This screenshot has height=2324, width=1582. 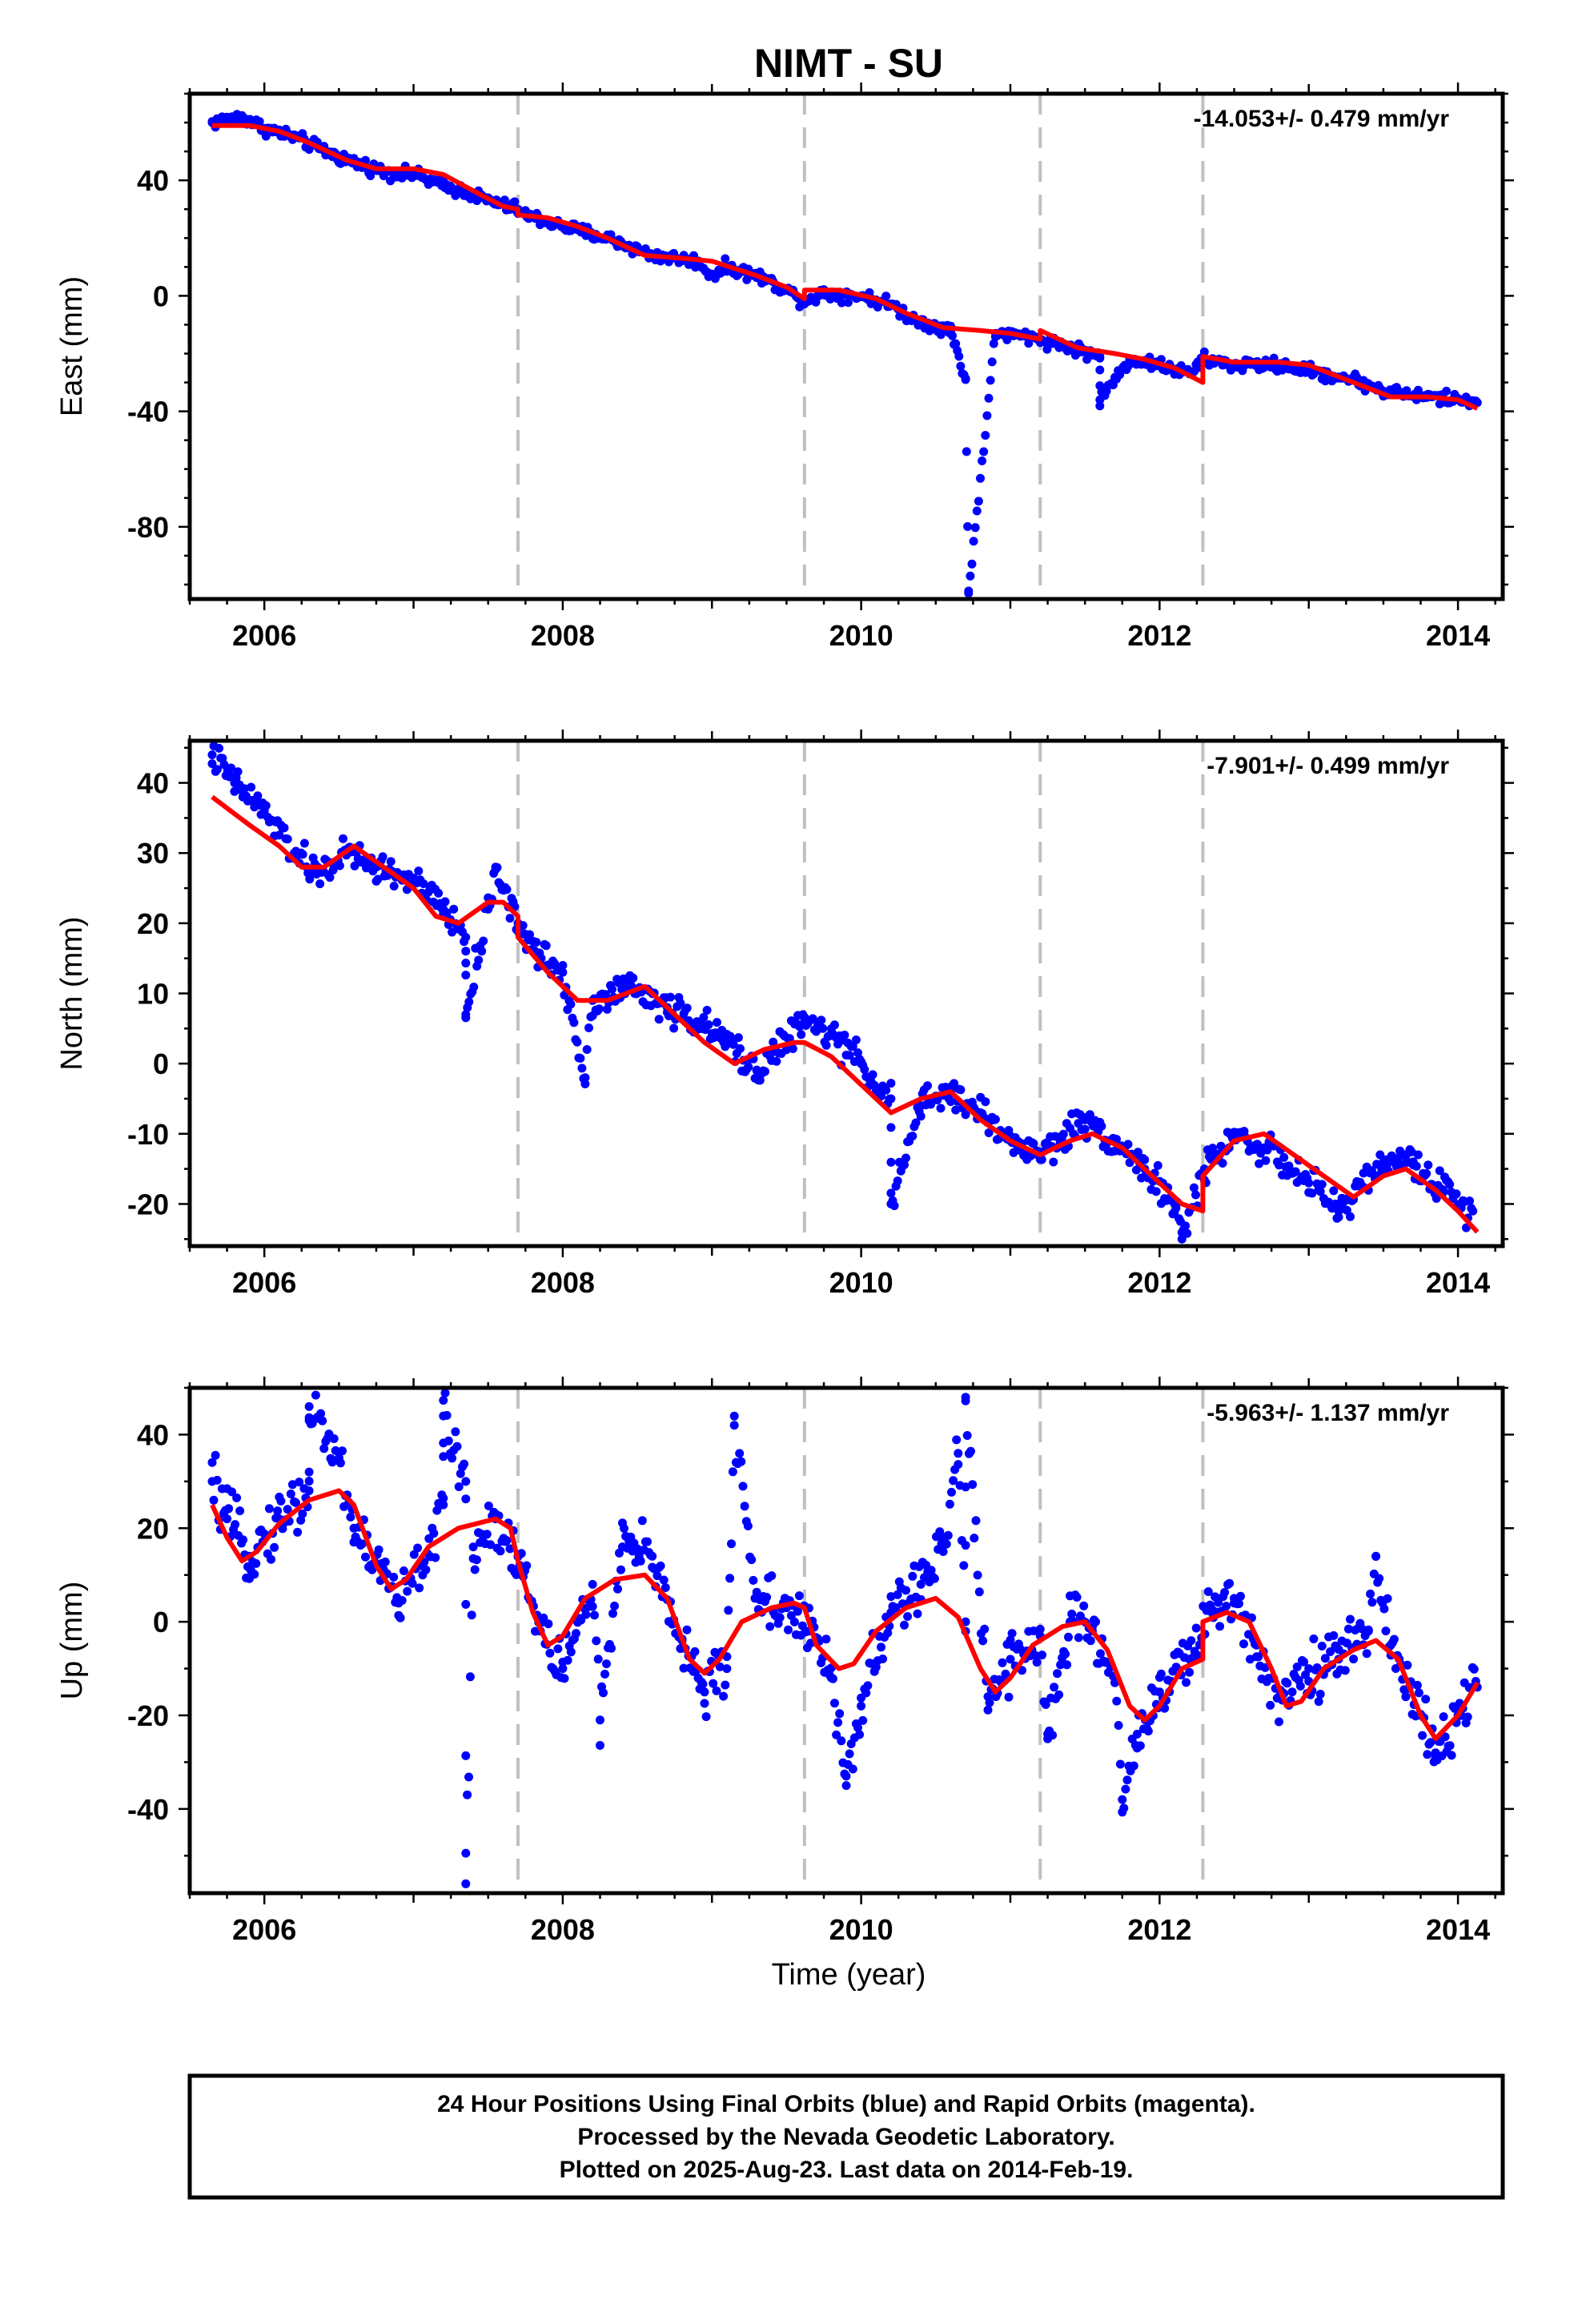 I want to click on east-velocity-label: -14.053+/- 0.479 mm/yr, so click(x=1322, y=119).